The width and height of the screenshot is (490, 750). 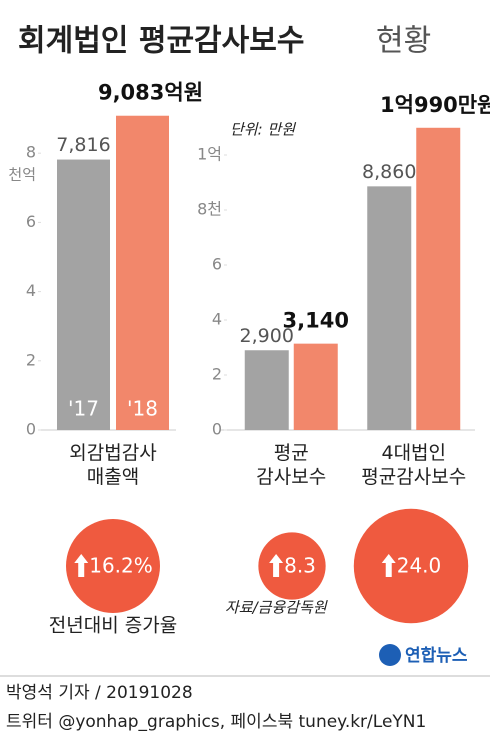 I want to click on x-tick-label: 외감법감사 매출액, so click(x=113, y=465).